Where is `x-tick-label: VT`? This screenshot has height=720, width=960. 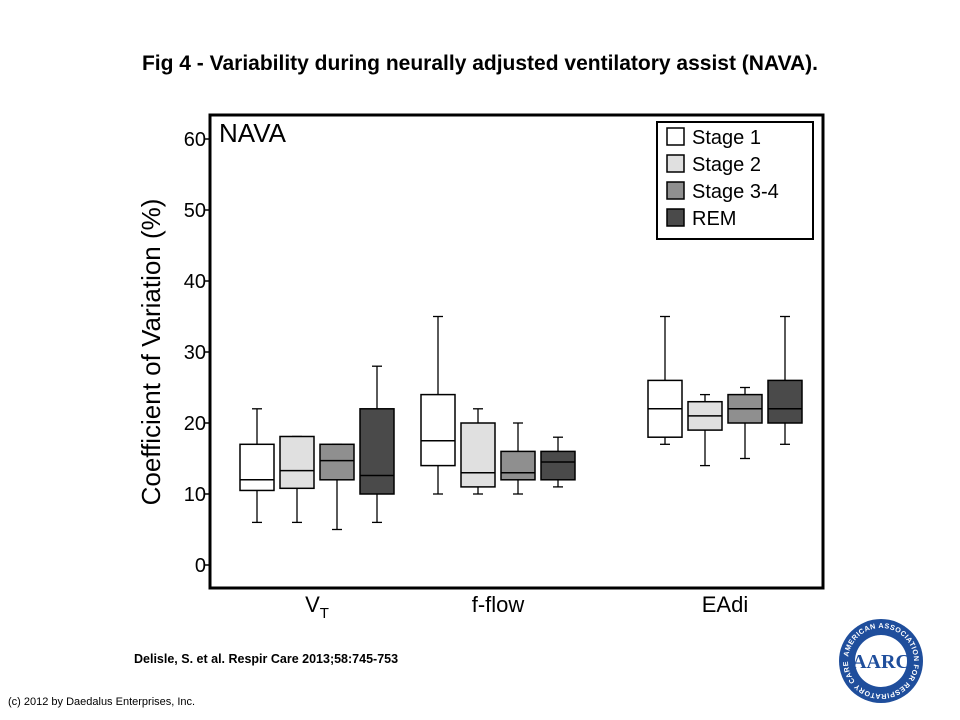 x-tick-label: VT is located at coordinates (317, 607).